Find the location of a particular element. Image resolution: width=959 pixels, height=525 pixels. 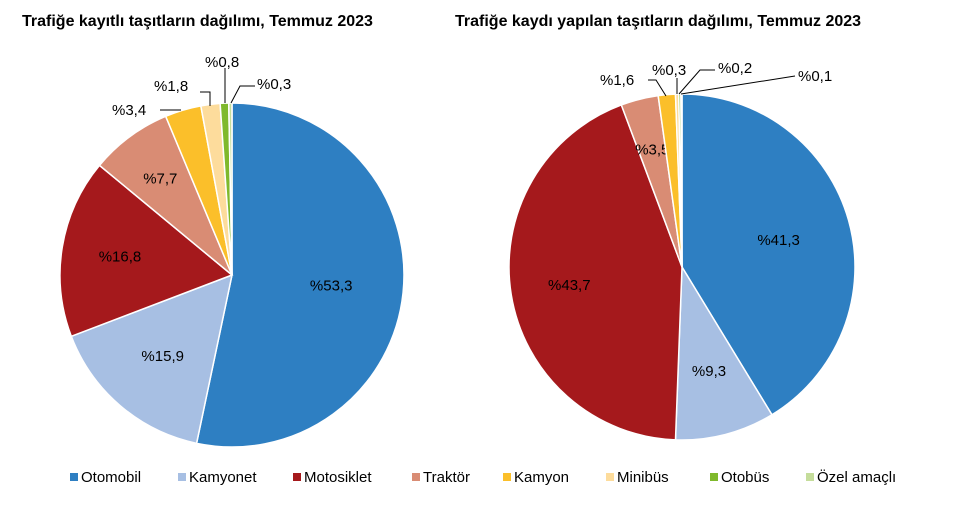

chart-2-label-kamyon: %1,6 is located at coordinates (617, 80).